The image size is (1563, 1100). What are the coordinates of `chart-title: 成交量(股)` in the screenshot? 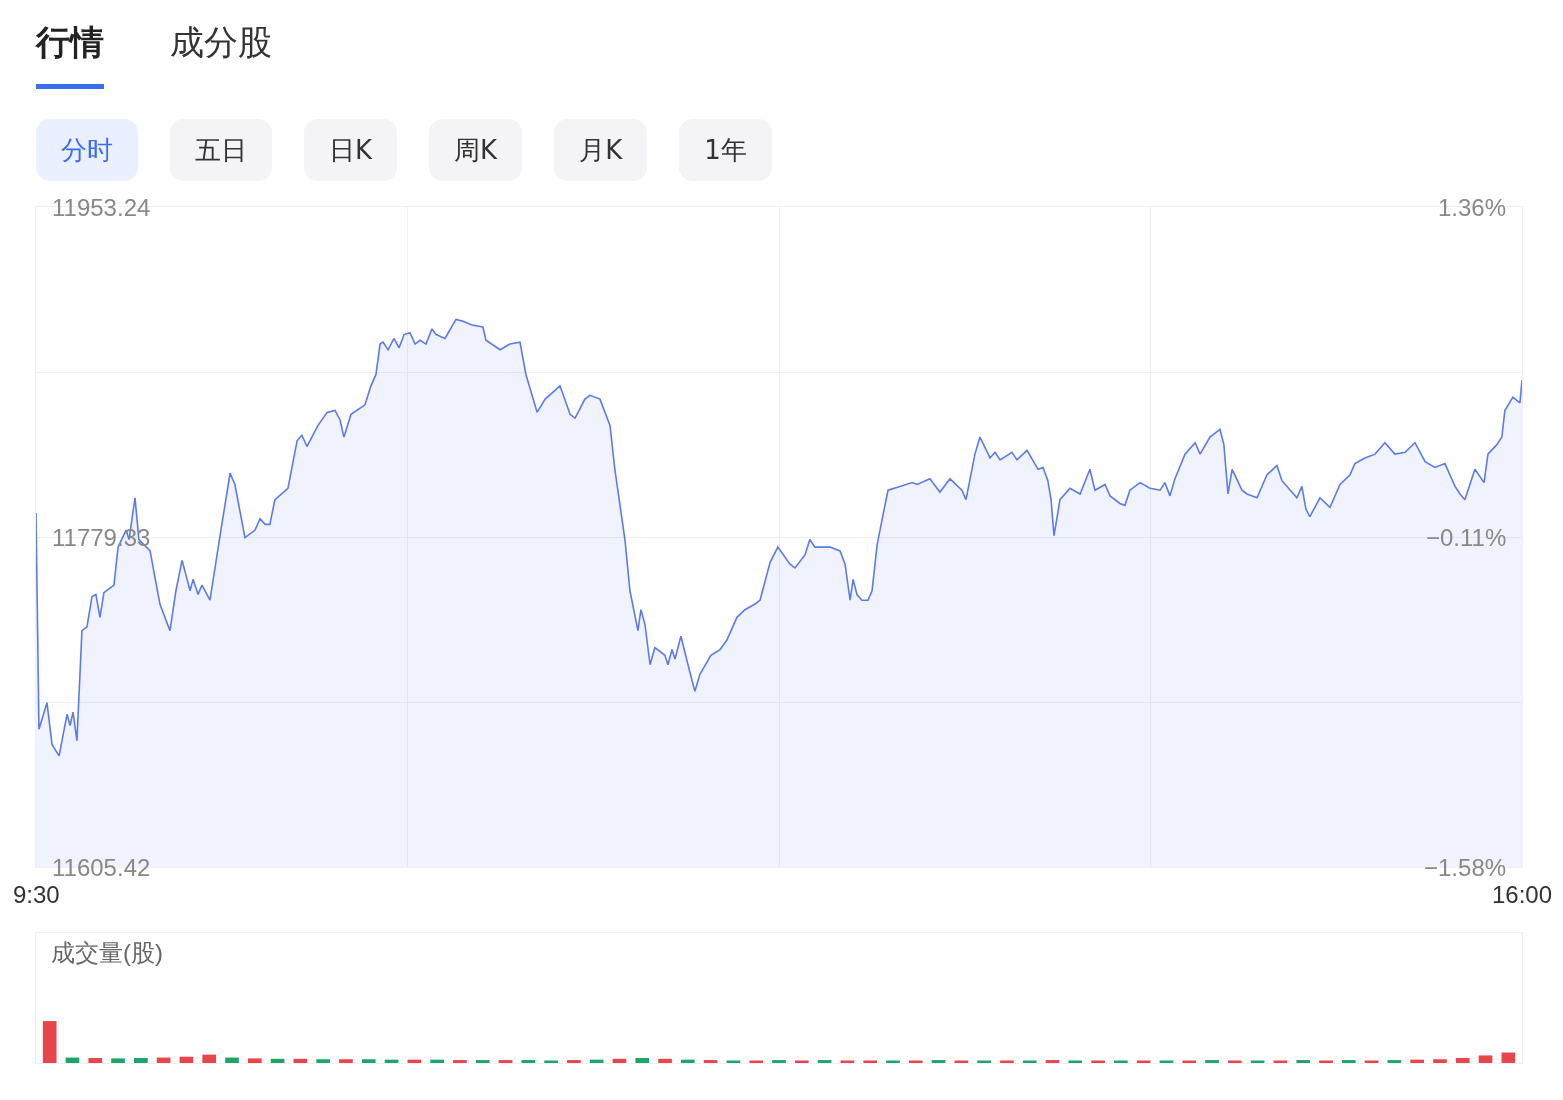 It's located at (107, 952).